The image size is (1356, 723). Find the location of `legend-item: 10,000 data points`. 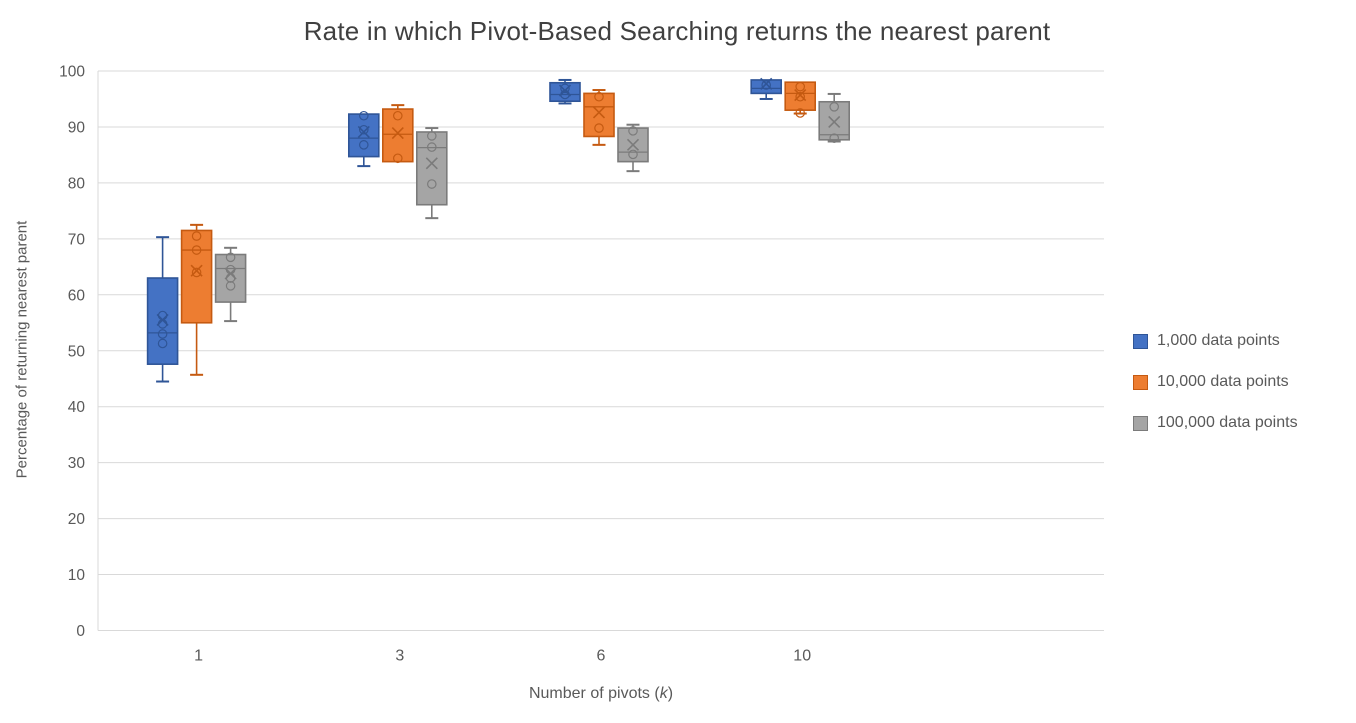

legend-item: 10,000 data points is located at coordinates (1215, 382).